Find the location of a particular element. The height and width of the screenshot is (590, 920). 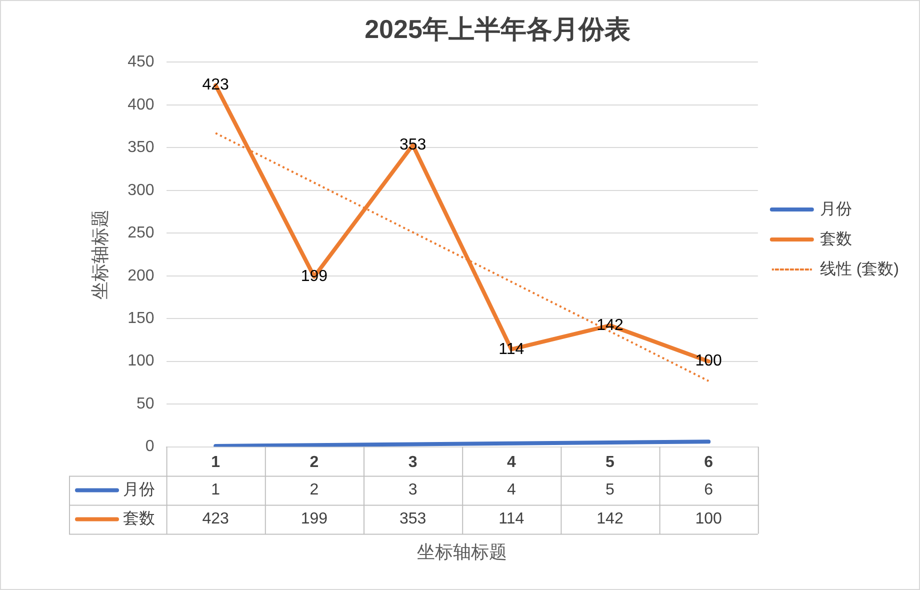

data-label: 142 is located at coordinates (610, 519).